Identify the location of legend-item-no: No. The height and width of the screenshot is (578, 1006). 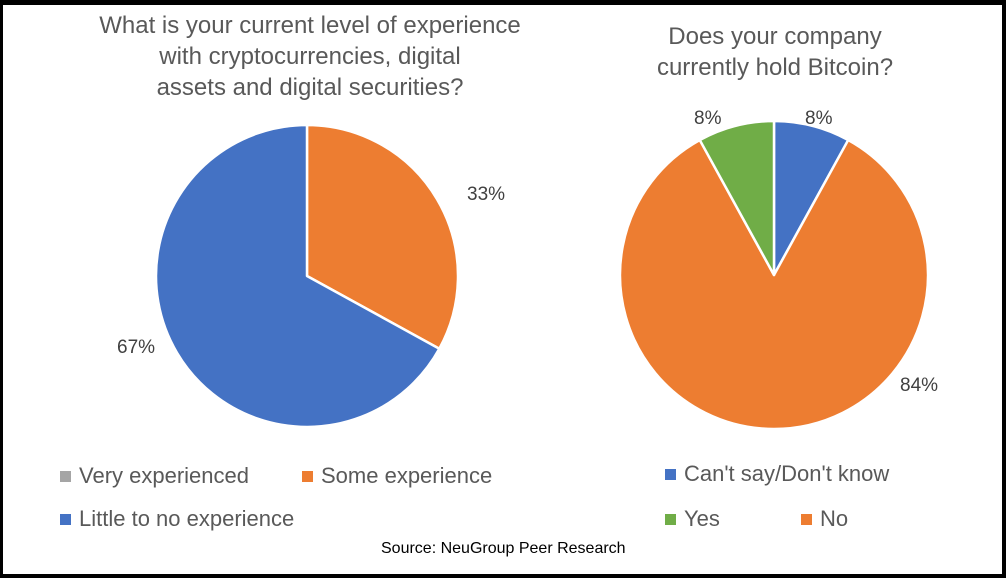
(824, 519).